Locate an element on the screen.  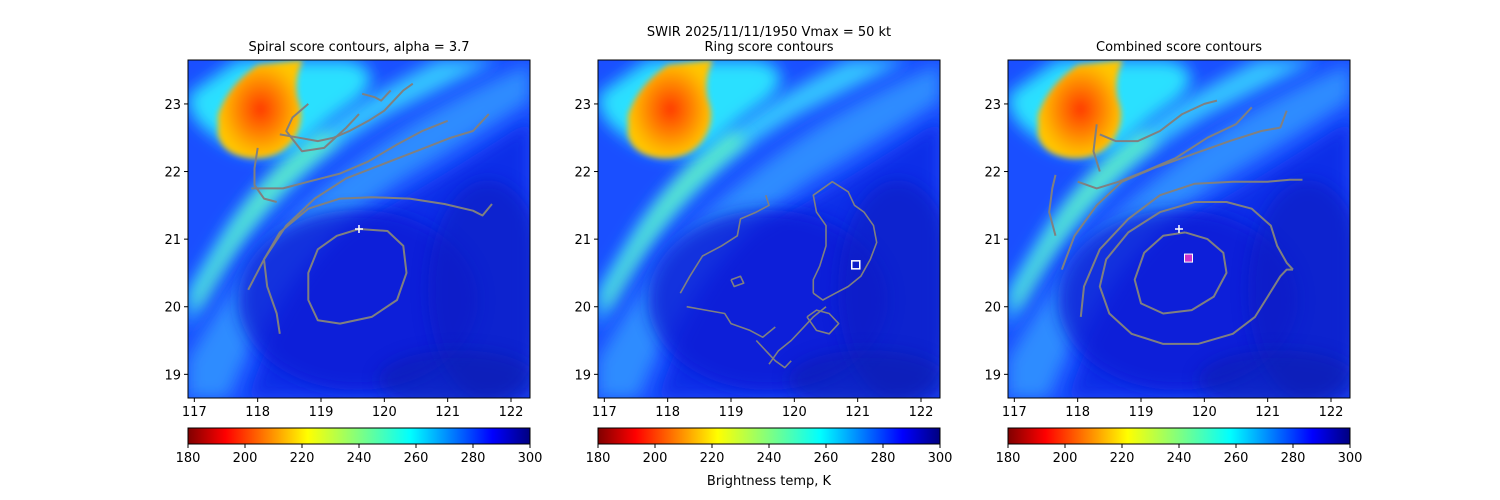
panel-title: Combined score contours is located at coordinates (1179, 47).